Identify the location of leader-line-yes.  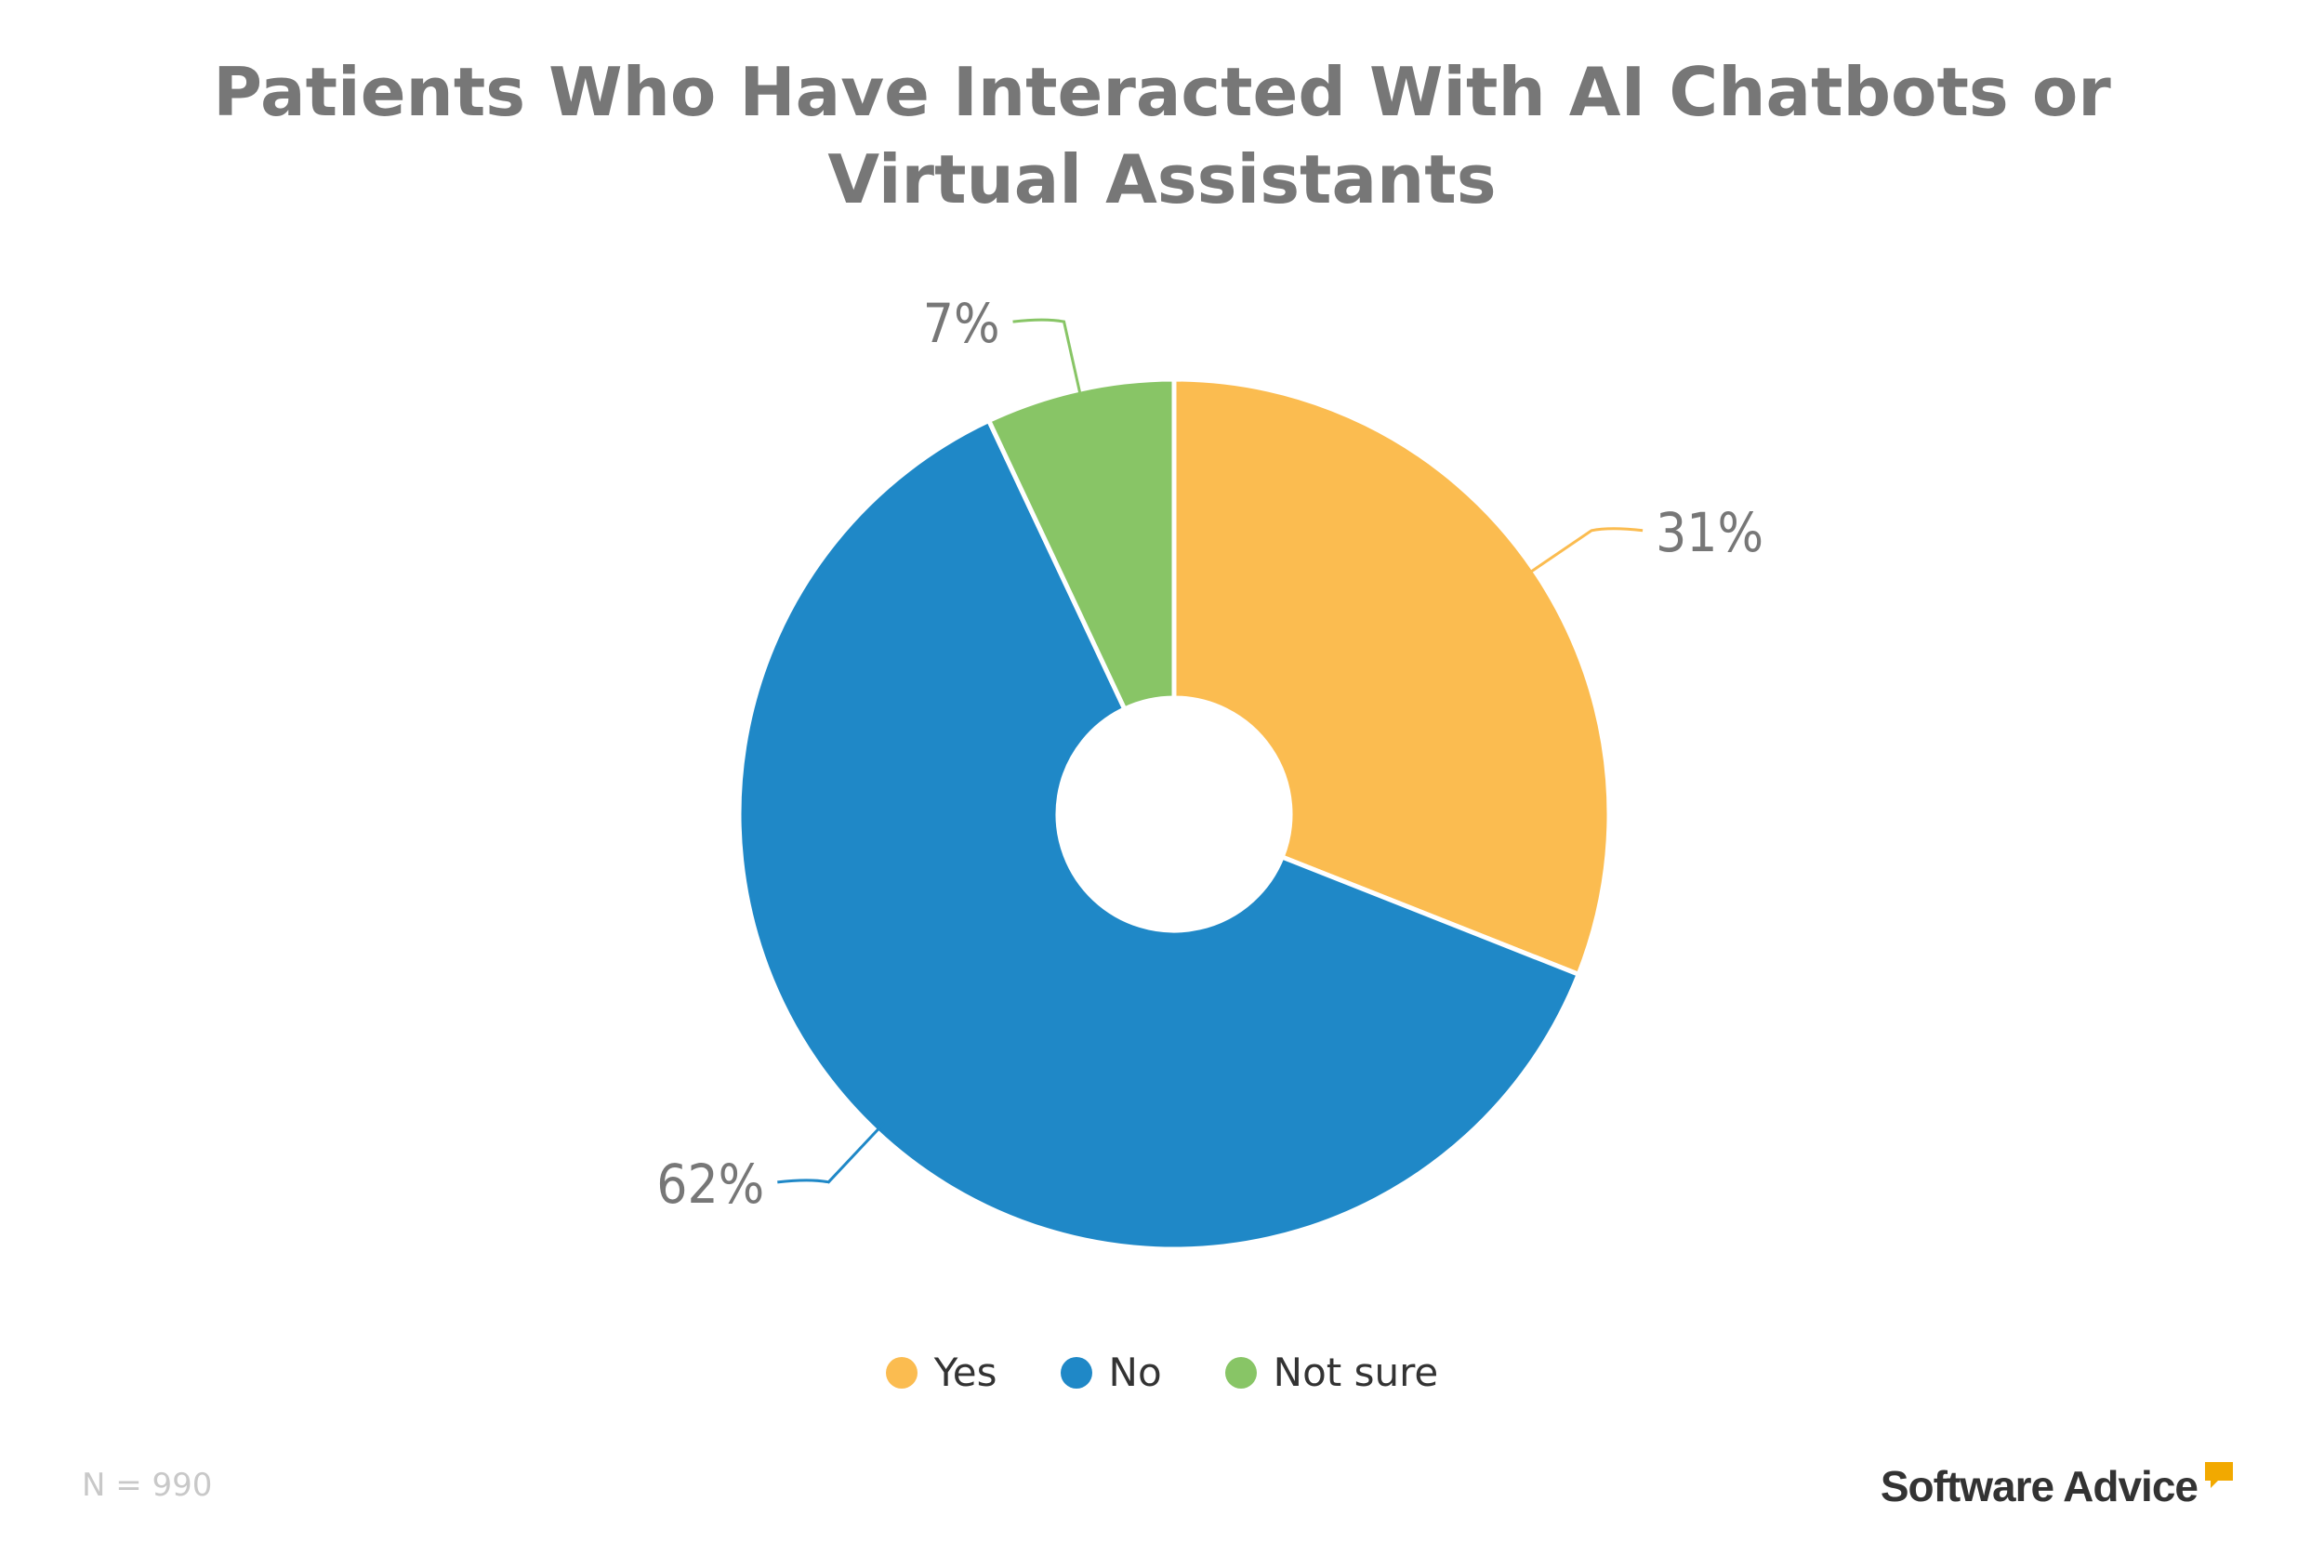
(1584, 552).